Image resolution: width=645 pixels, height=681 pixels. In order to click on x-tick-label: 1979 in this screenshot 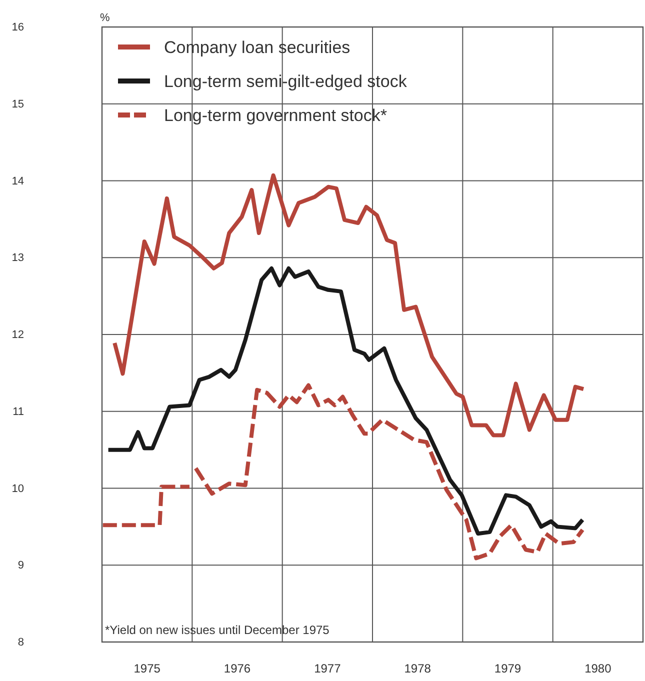, I will do `click(508, 669)`.